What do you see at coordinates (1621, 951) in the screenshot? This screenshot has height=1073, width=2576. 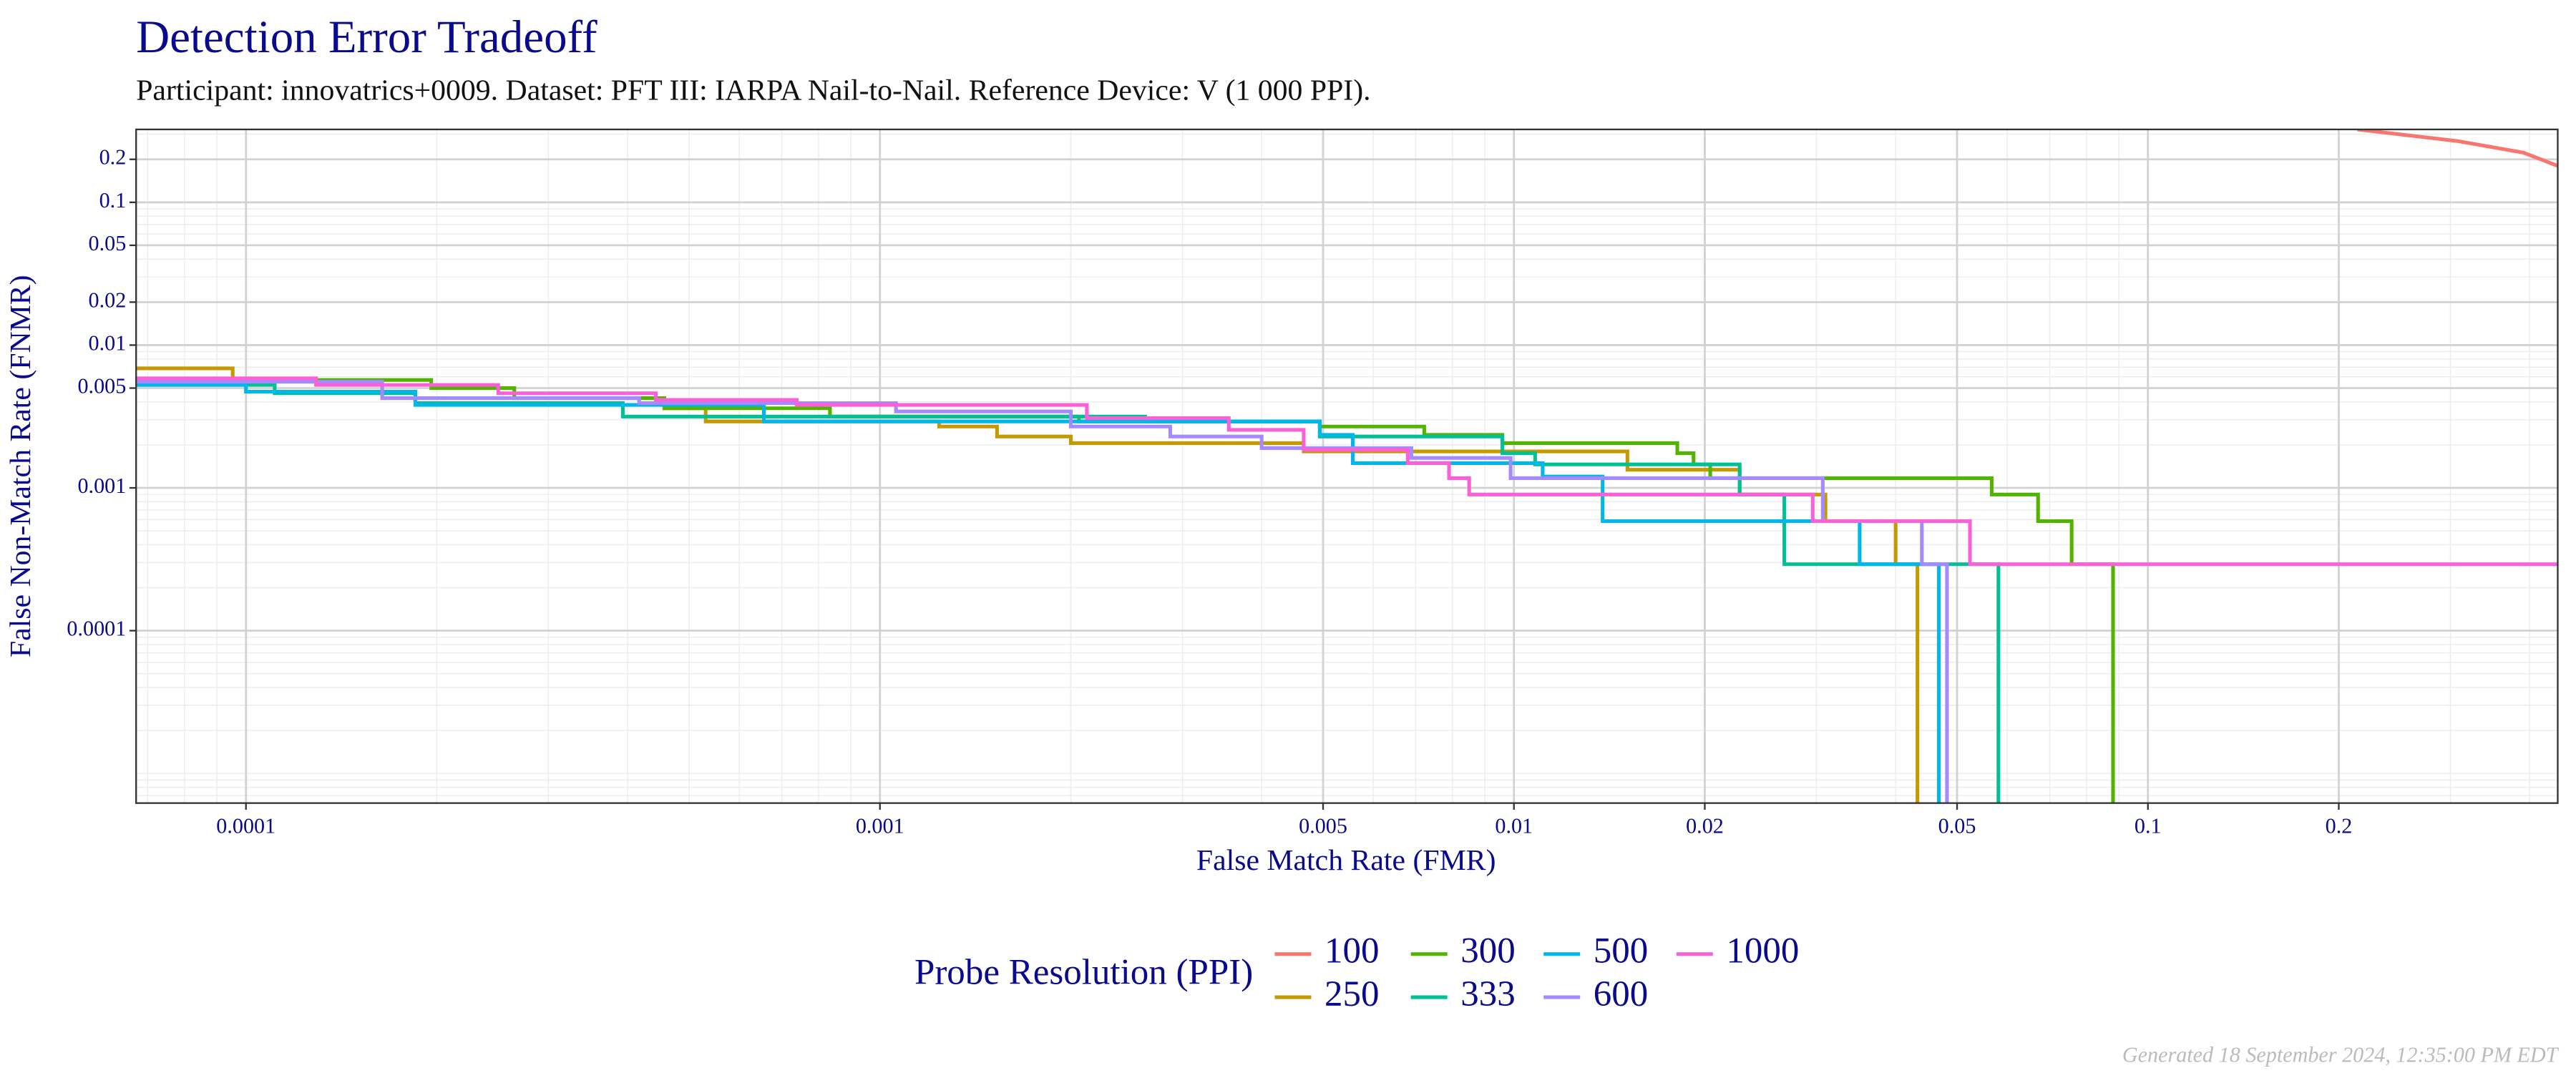 I see `legend-label: 500` at bounding box center [1621, 951].